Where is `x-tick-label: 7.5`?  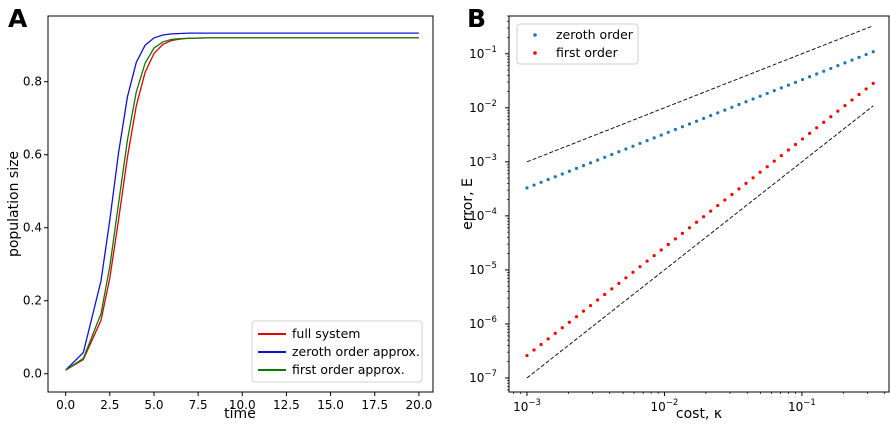 x-tick-label: 7.5 is located at coordinates (198, 405).